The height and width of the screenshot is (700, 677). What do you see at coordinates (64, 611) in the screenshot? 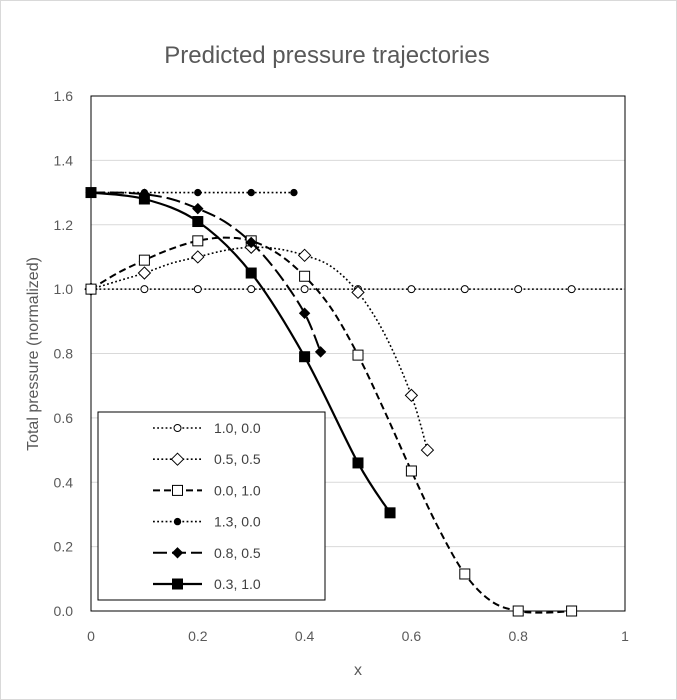
I see `y-tick-label: 0.0` at bounding box center [64, 611].